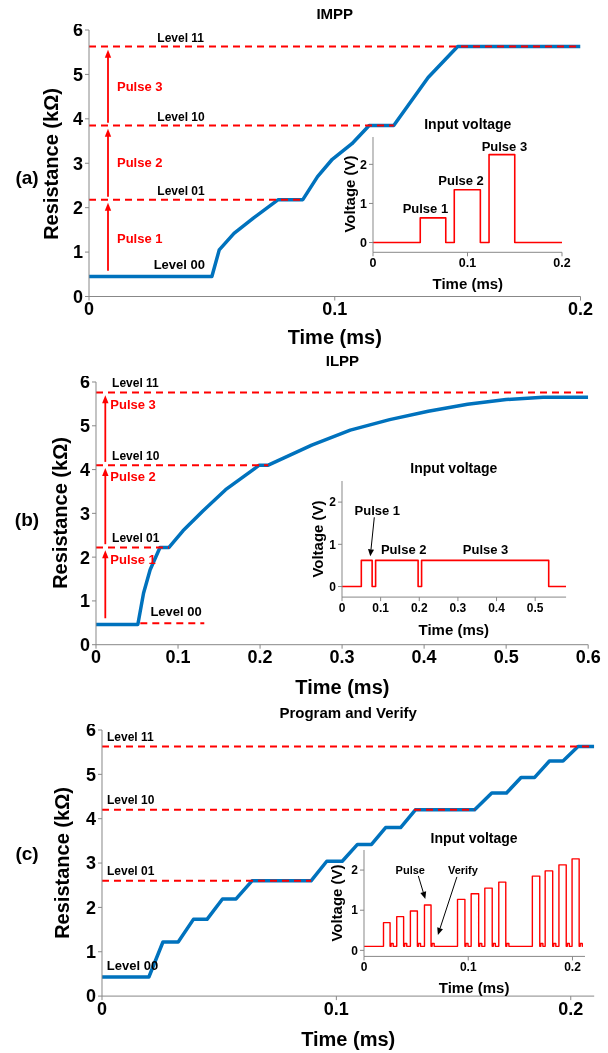 Image resolution: width=608 pixels, height=1053 pixels. I want to click on text: (a), so click(27, 177).